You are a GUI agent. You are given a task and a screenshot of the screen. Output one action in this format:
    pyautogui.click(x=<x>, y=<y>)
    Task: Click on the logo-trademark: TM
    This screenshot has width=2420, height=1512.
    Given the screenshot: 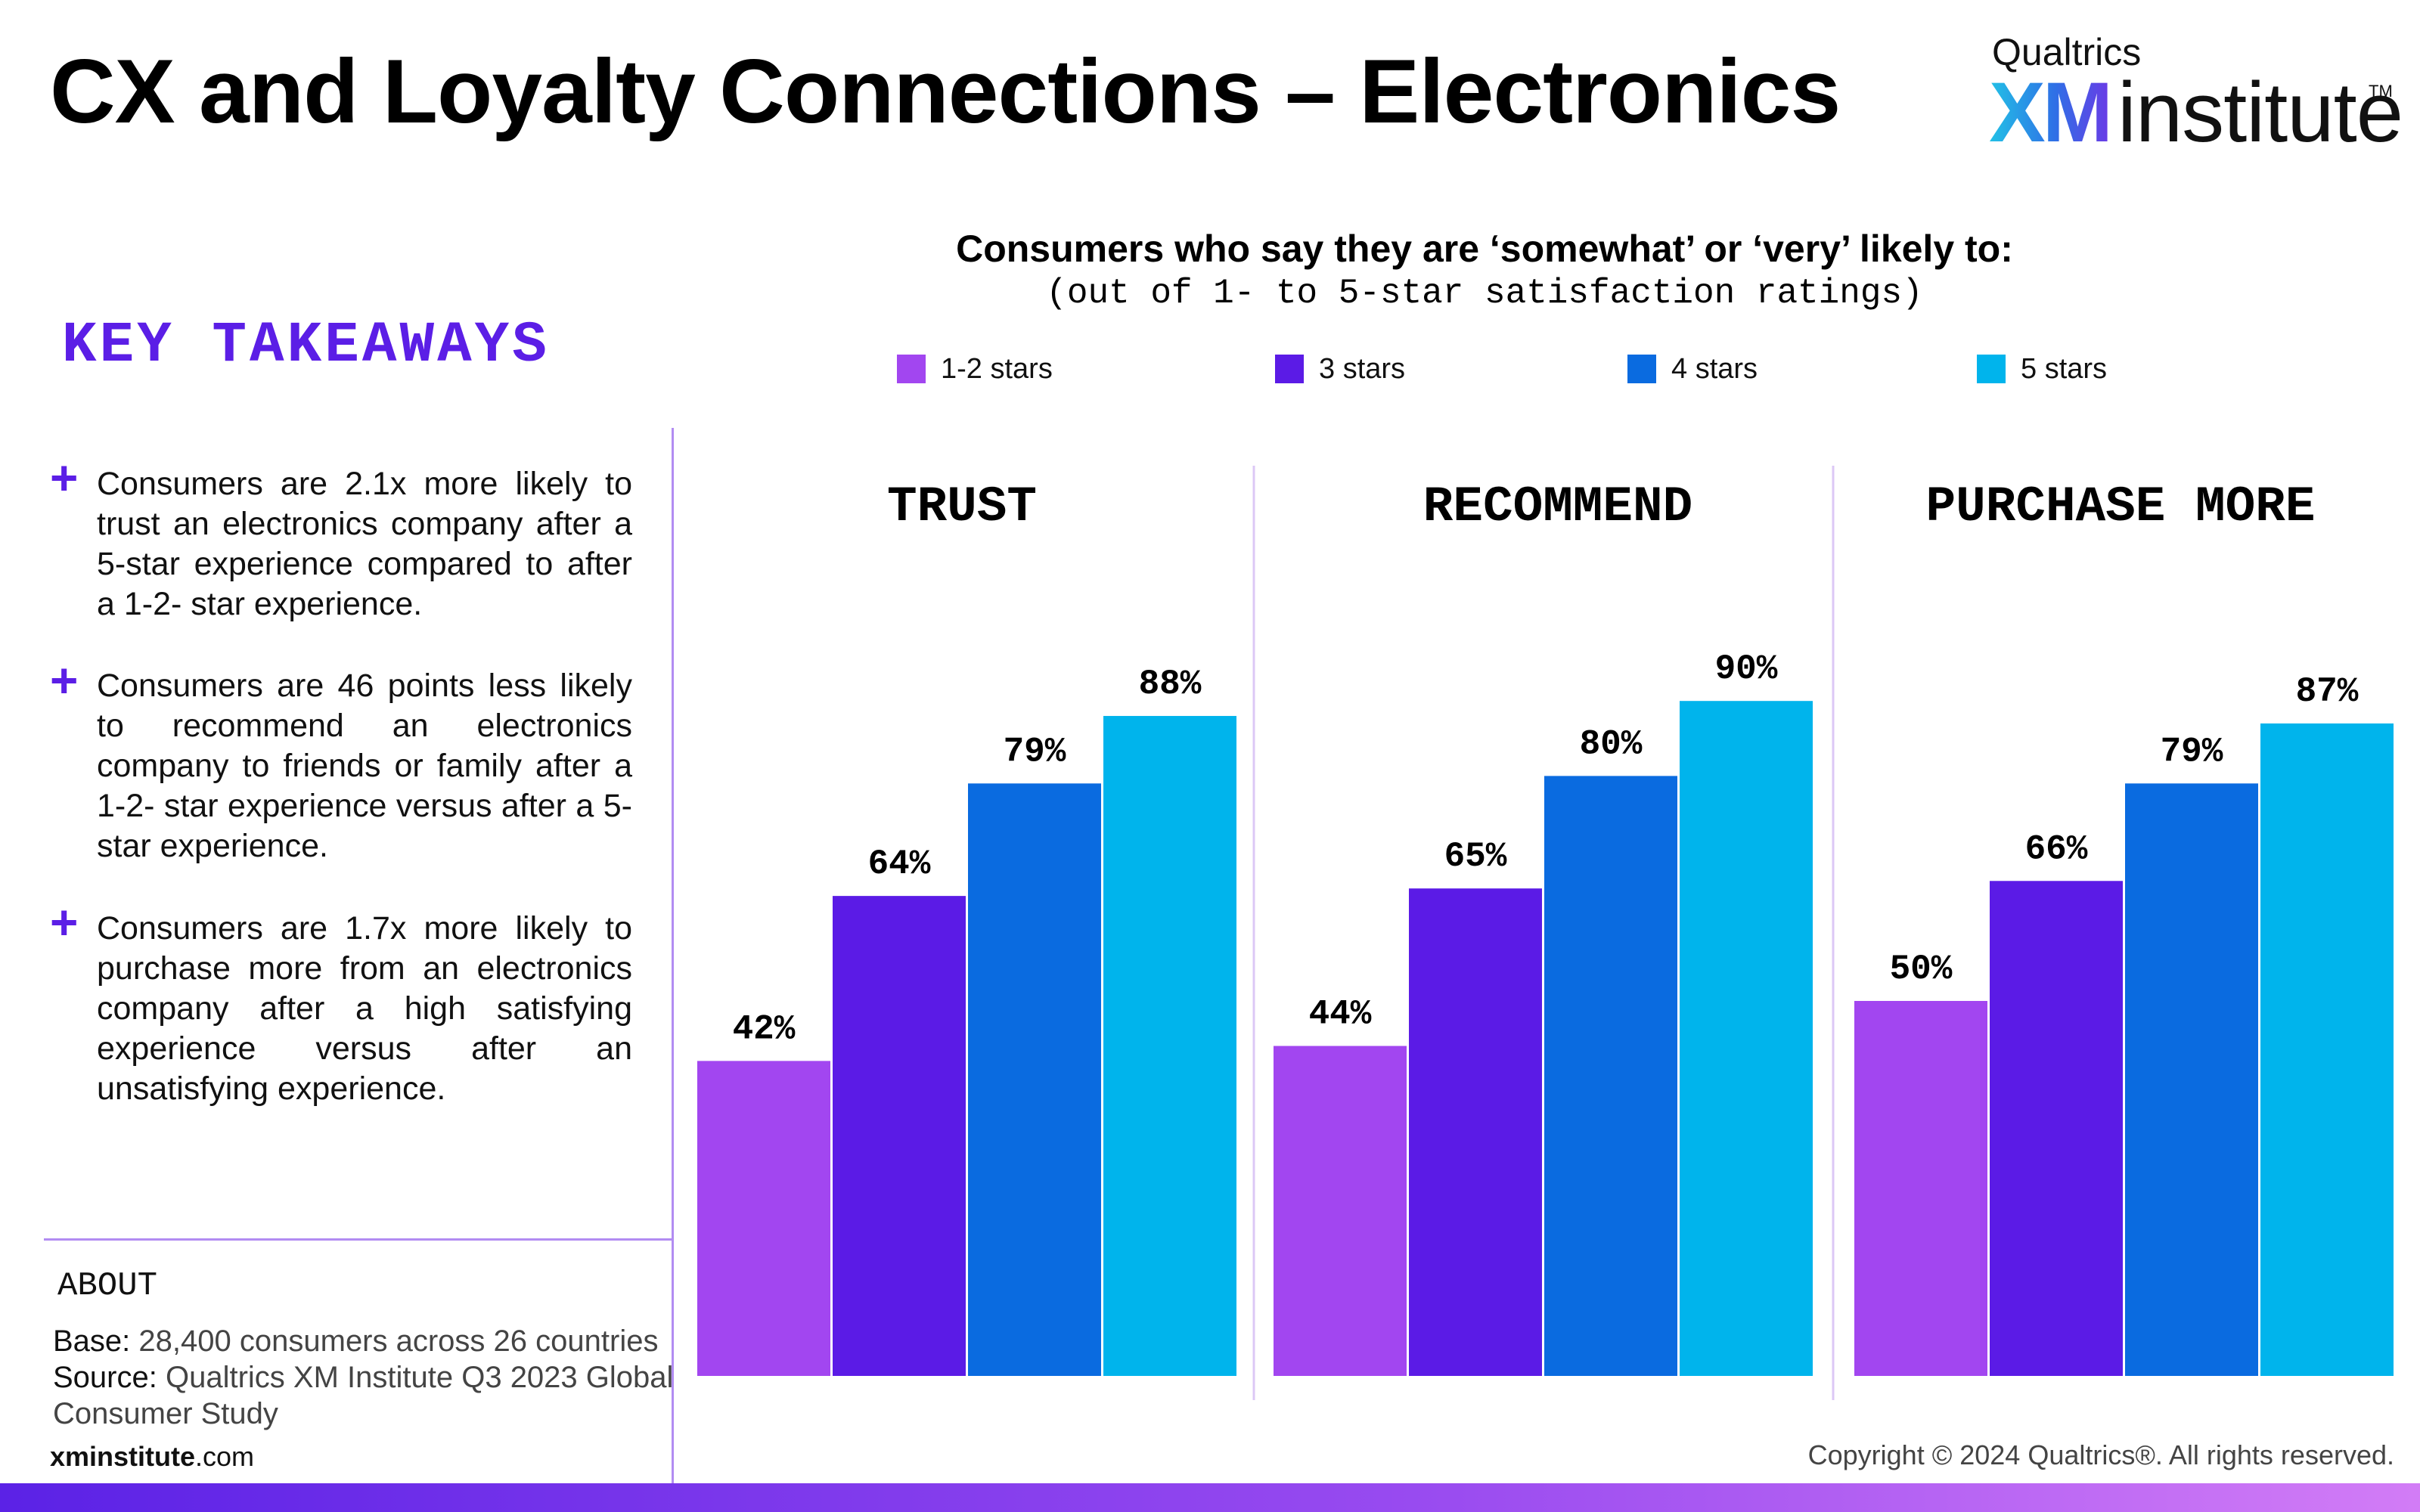 What is the action you would take?
    pyautogui.click(x=2381, y=91)
    